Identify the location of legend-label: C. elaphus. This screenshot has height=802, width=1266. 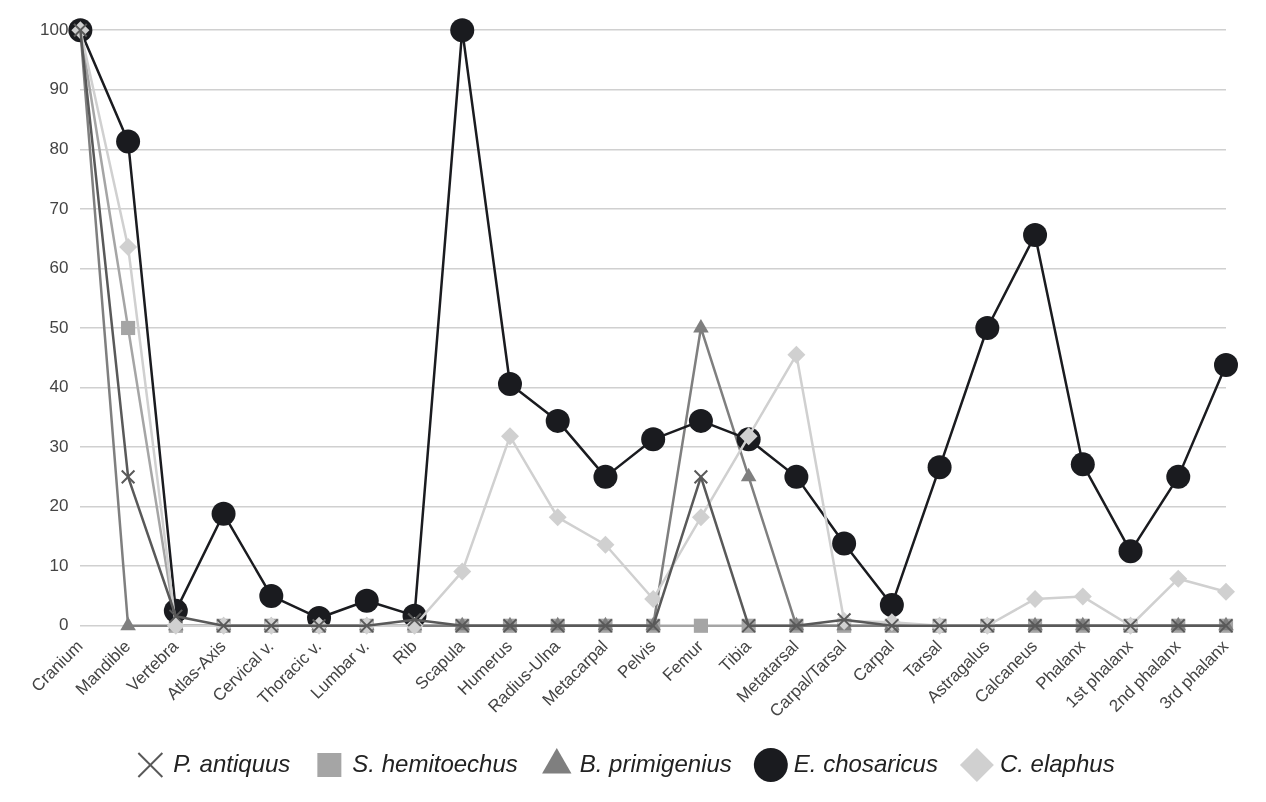
(1057, 763).